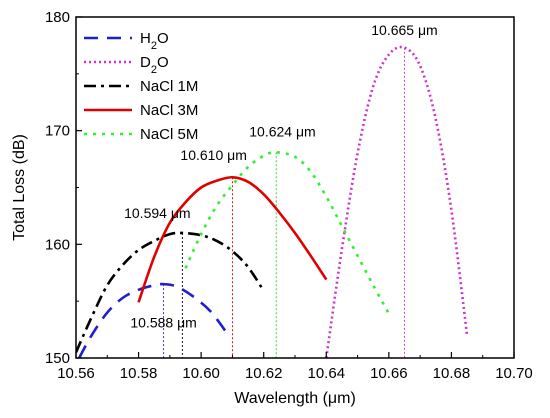 This screenshot has width=550, height=418. I want to click on x-tick-label: 10.68, so click(452, 373).